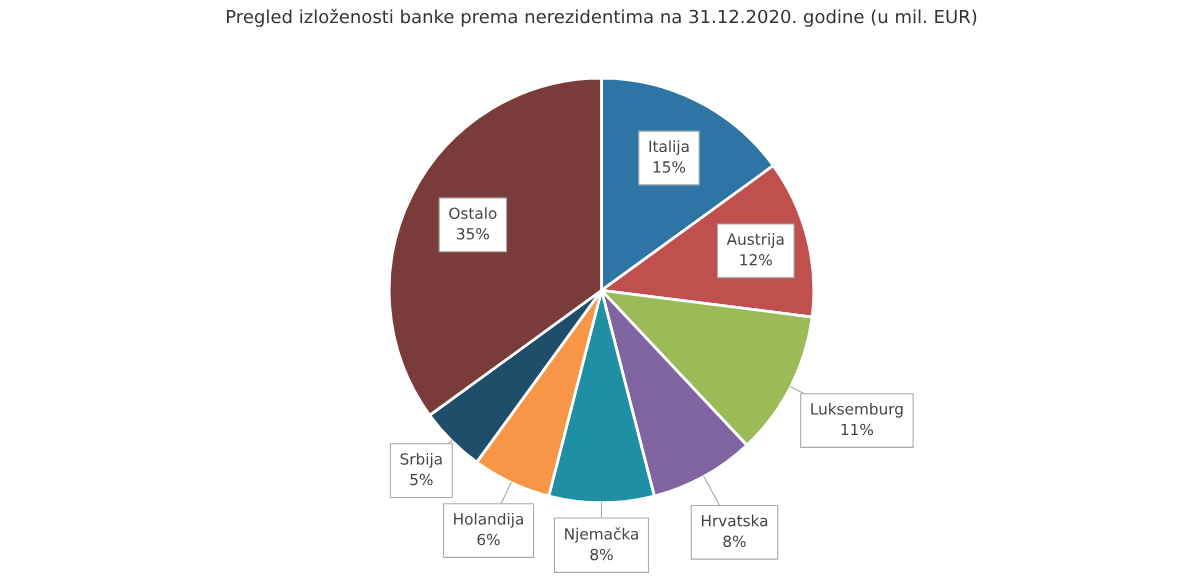 The width and height of the screenshot is (1203, 578). What do you see at coordinates (421, 479) in the screenshot?
I see `data-label: 5%` at bounding box center [421, 479].